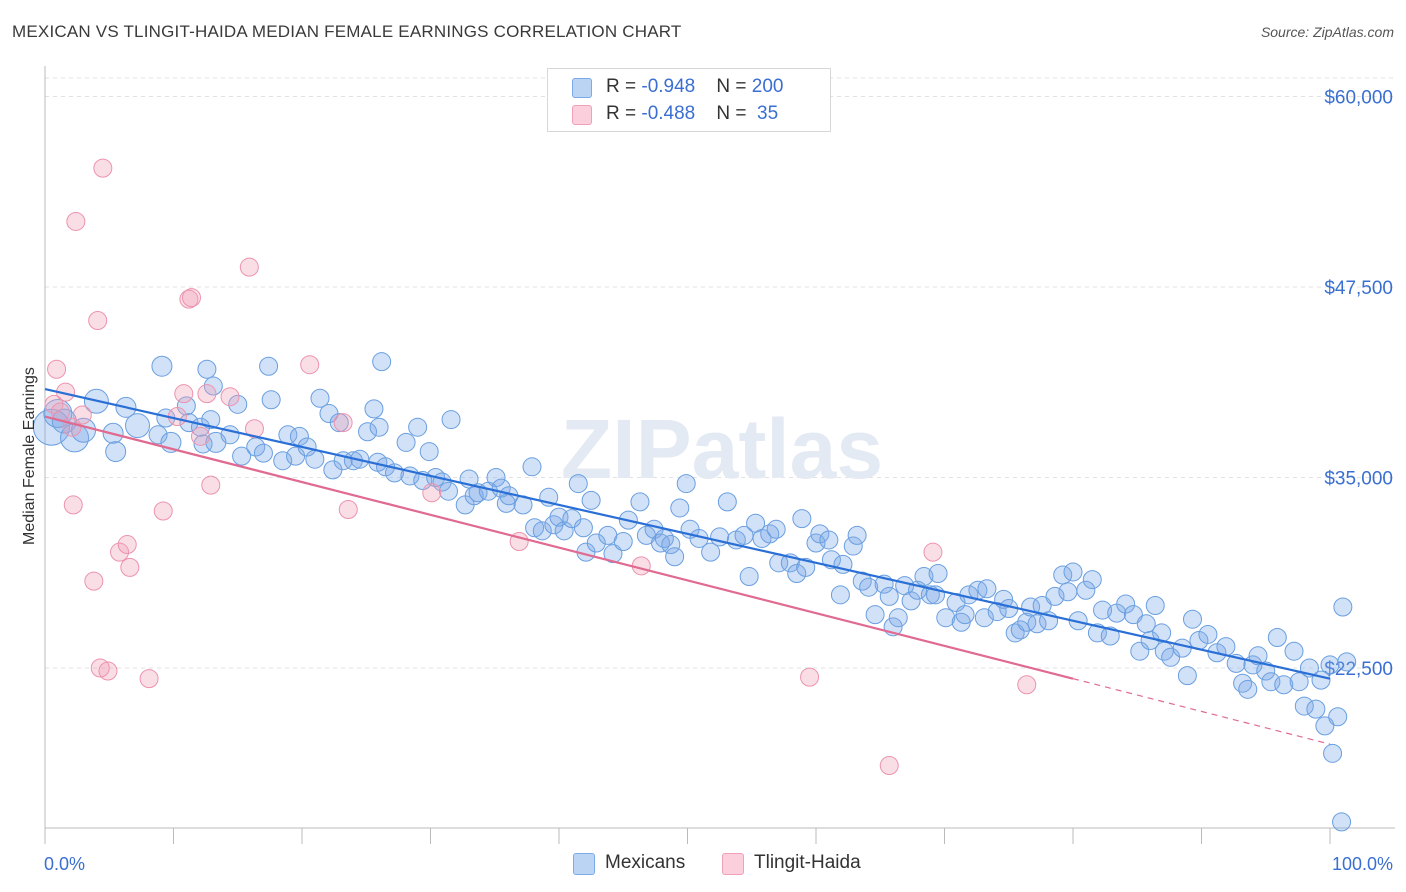 The width and height of the screenshot is (1406, 892). What do you see at coordinates (807, 862) in the screenshot?
I see `bottom-legend-label-tlingit-haida: Tlingit-Haida` at bounding box center [807, 862].